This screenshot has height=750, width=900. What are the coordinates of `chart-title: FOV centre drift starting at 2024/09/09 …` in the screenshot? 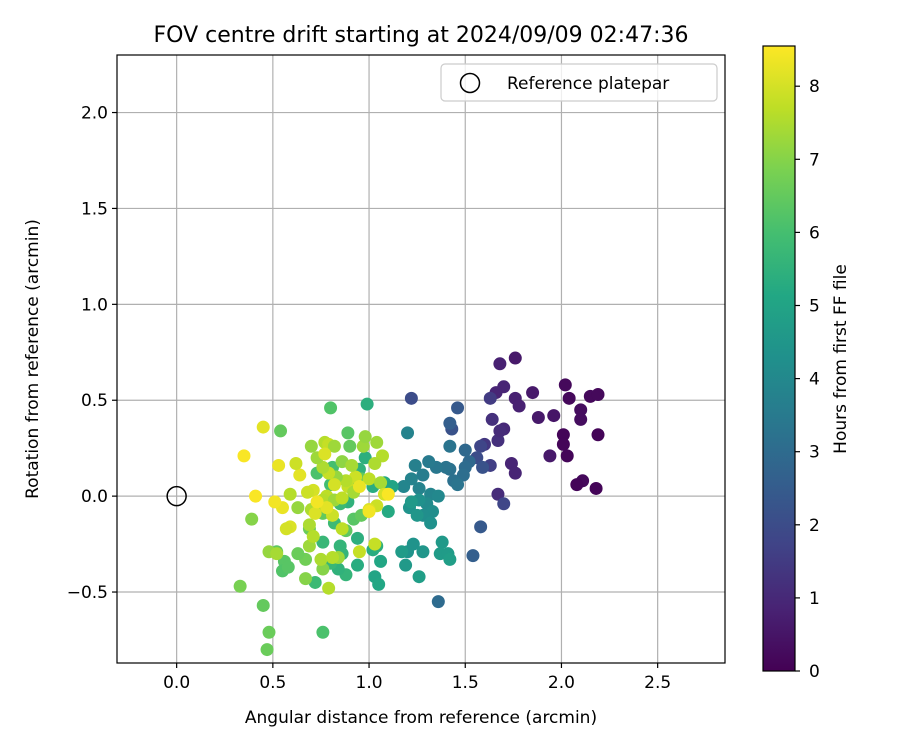 It's located at (421, 35).